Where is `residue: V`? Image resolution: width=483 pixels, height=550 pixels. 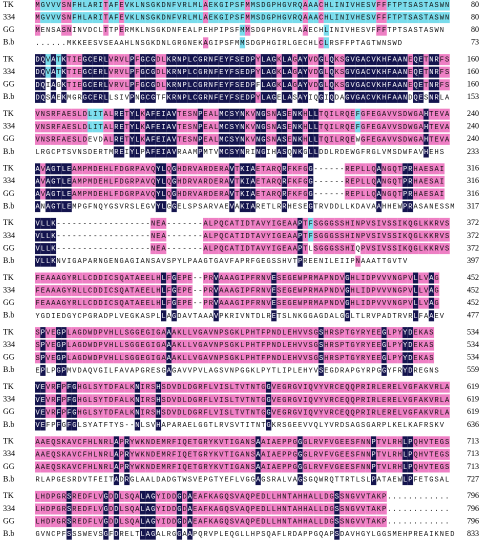 residue: V is located at coordinates (85, 31).